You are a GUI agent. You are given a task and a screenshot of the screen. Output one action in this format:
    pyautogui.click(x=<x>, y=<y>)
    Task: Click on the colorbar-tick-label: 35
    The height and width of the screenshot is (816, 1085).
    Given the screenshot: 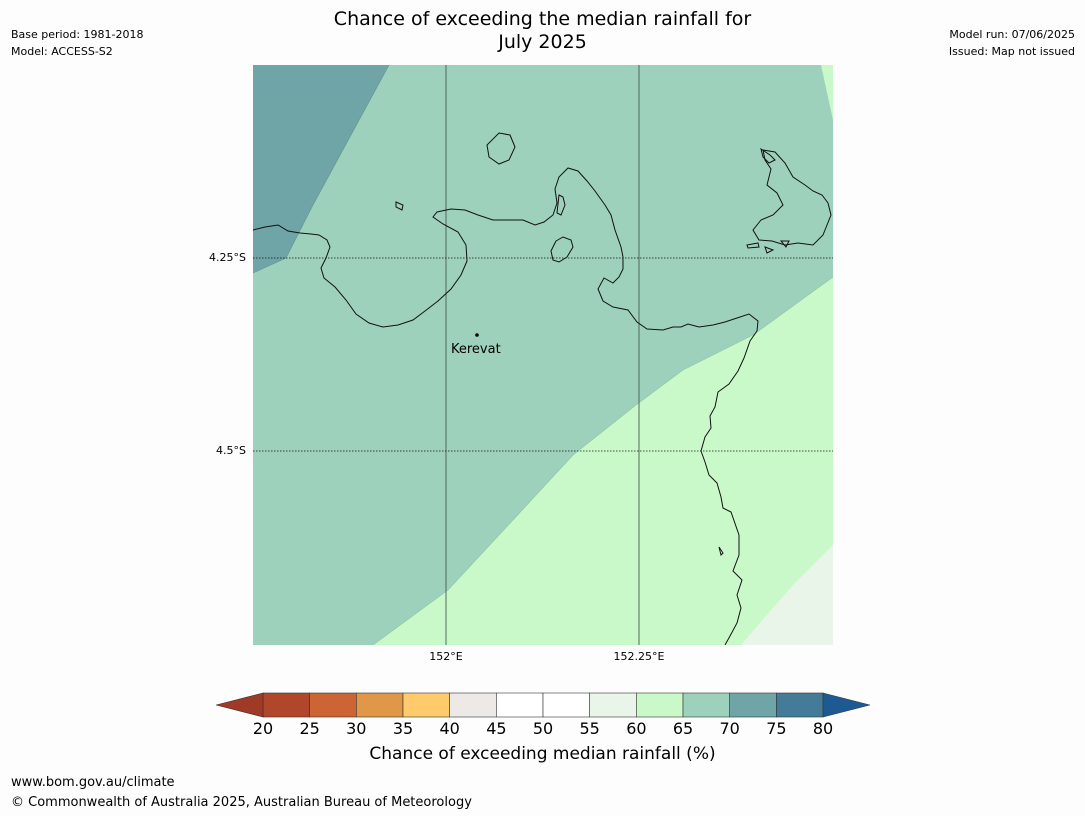 What is the action you would take?
    pyautogui.click(x=403, y=728)
    